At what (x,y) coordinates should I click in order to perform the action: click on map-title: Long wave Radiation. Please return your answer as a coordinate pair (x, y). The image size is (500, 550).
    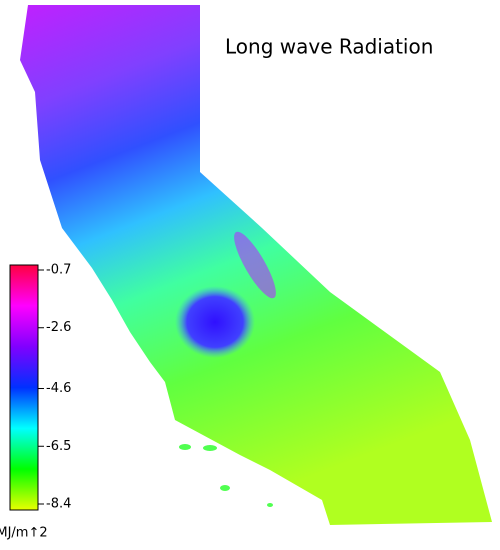
    Looking at the image, I should click on (329, 47).